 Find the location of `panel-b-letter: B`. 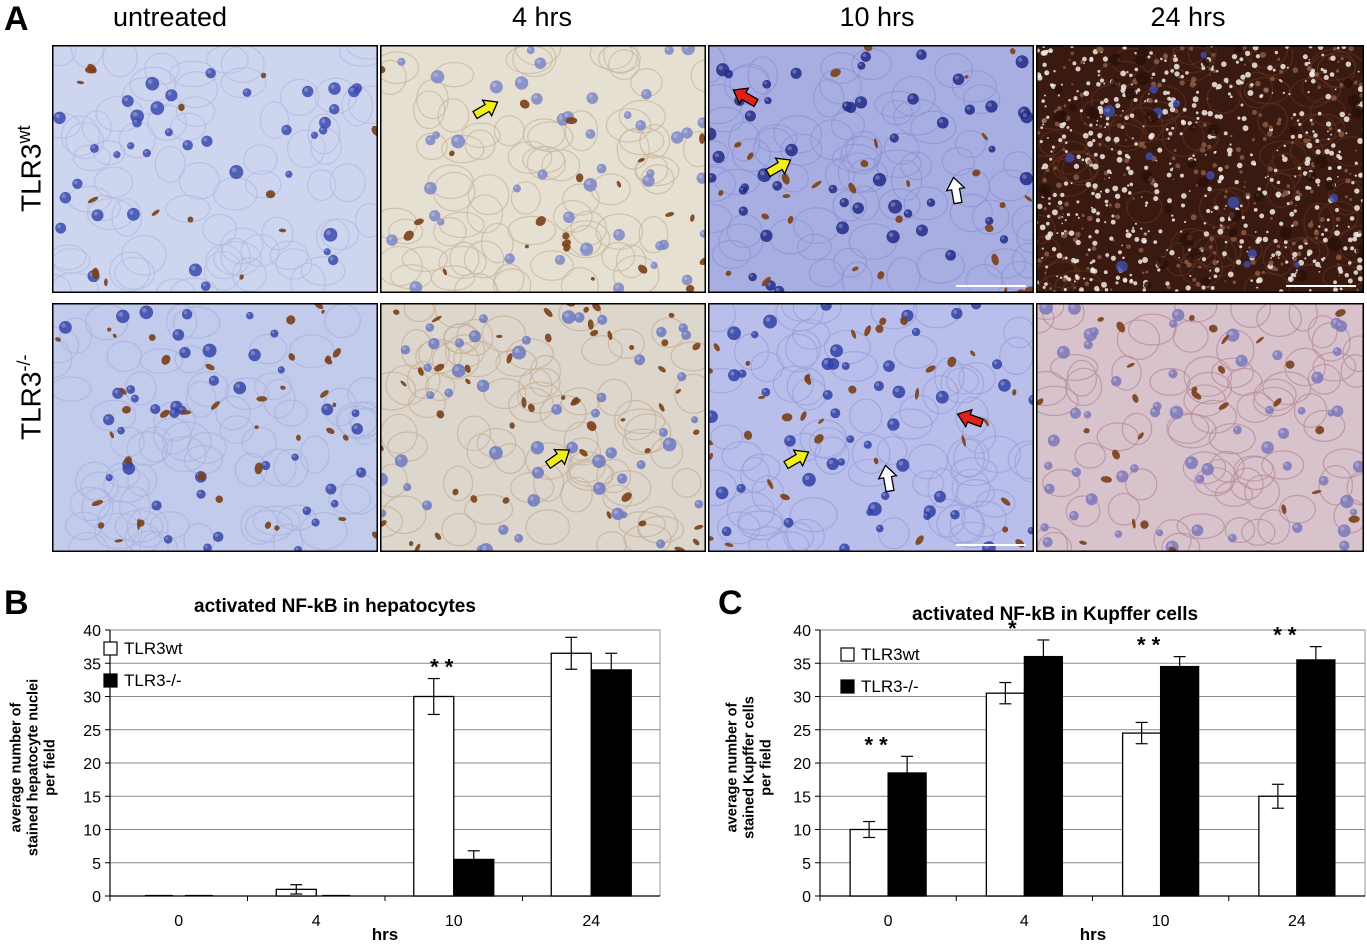

panel-b-letter: B is located at coordinates (16, 603).